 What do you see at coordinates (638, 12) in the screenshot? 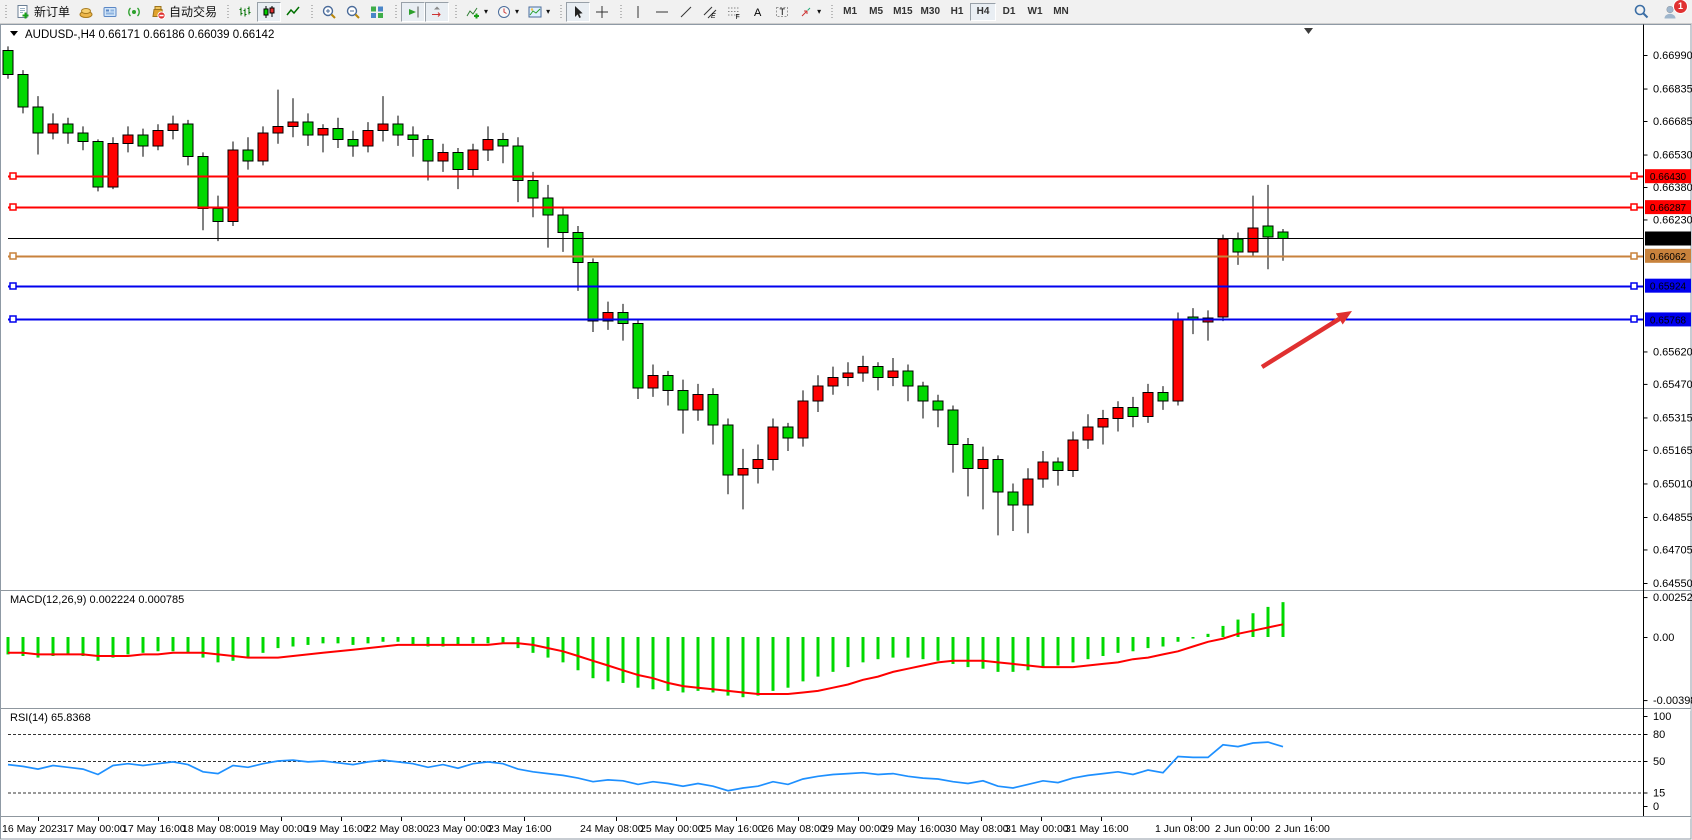
I see `vertical-line-button` at bounding box center [638, 12].